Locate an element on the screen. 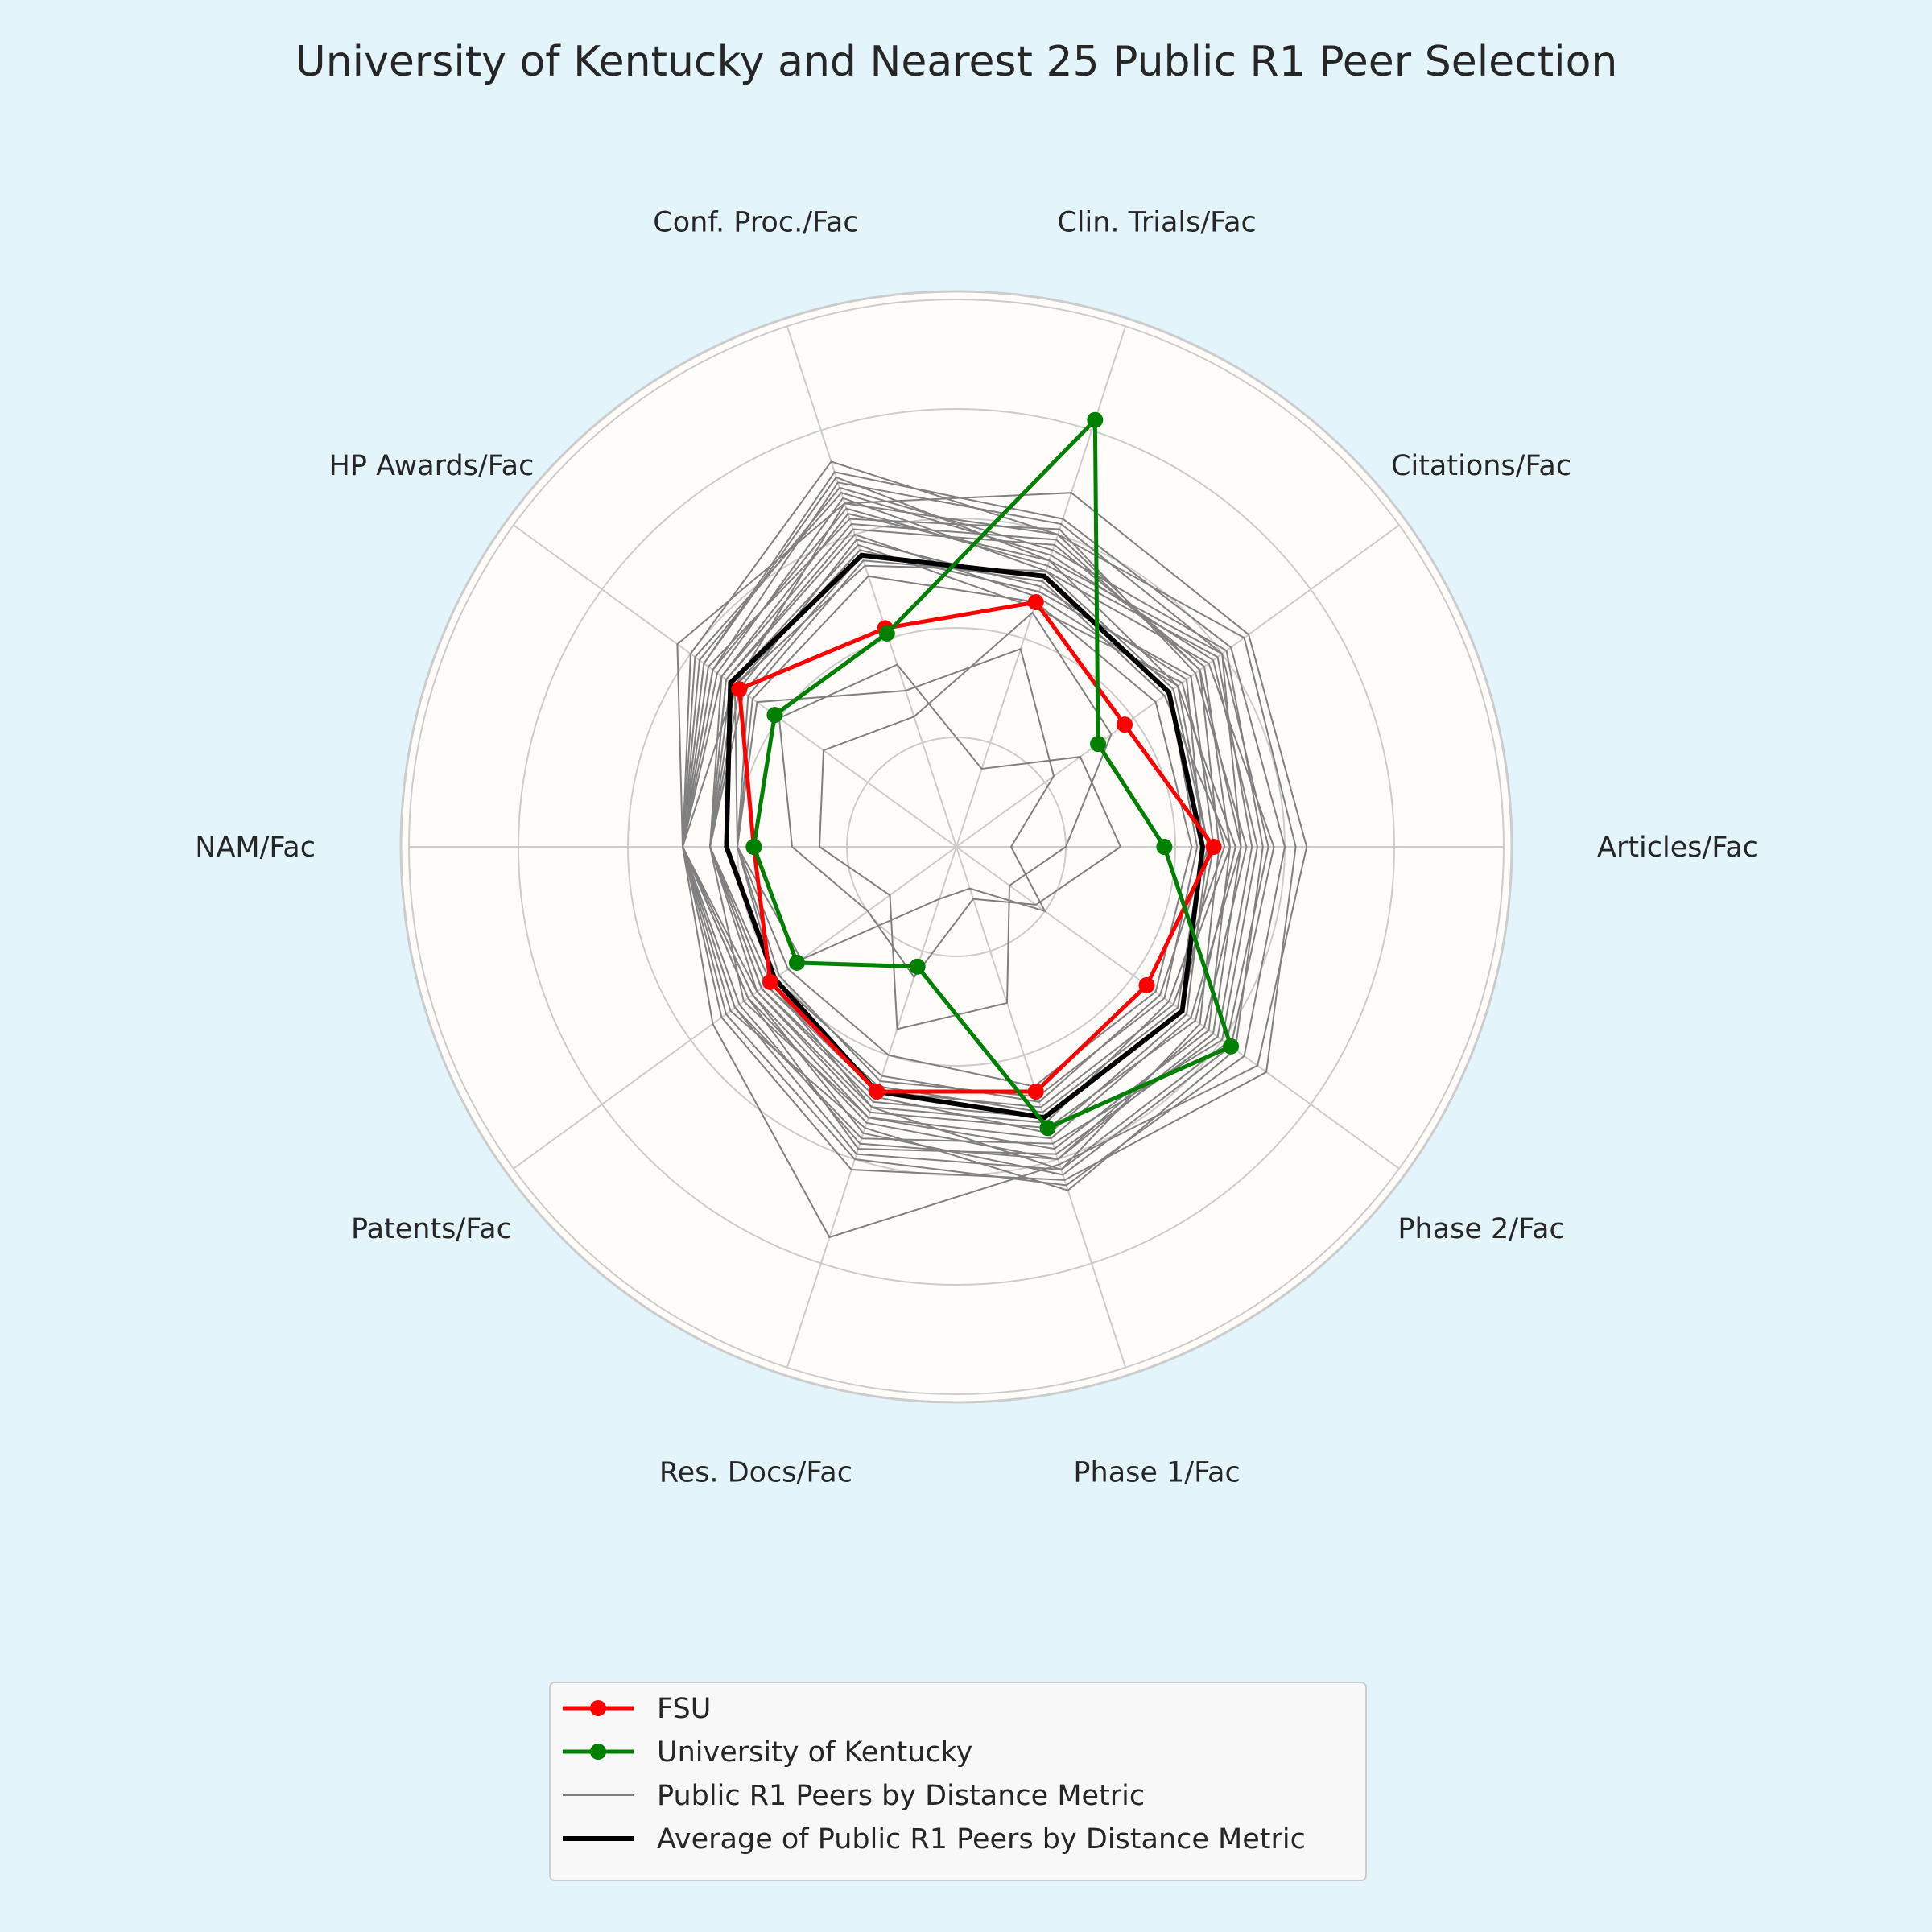 This screenshot has height=1932, width=1932. peer-series-group is located at coordinates (992, 849).